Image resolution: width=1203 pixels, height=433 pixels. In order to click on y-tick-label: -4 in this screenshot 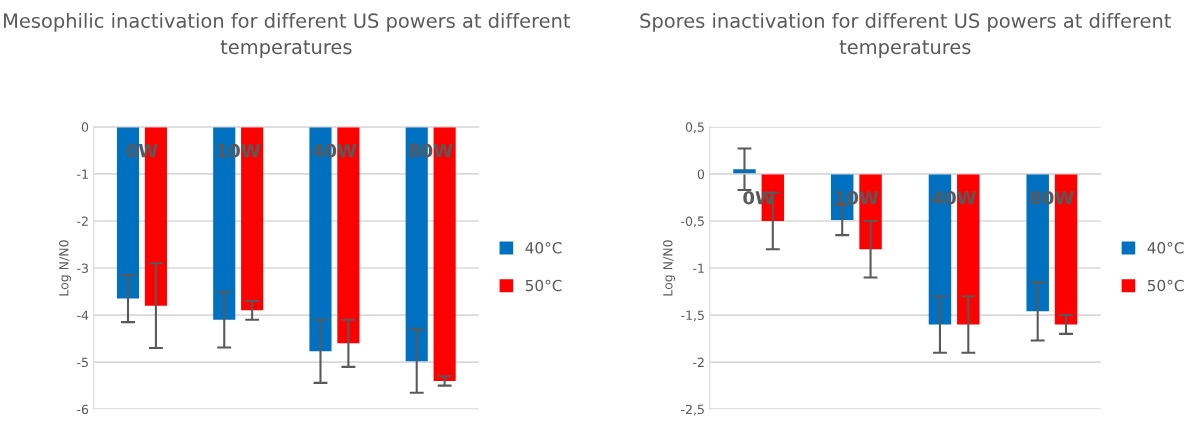, I will do `click(83, 315)`.